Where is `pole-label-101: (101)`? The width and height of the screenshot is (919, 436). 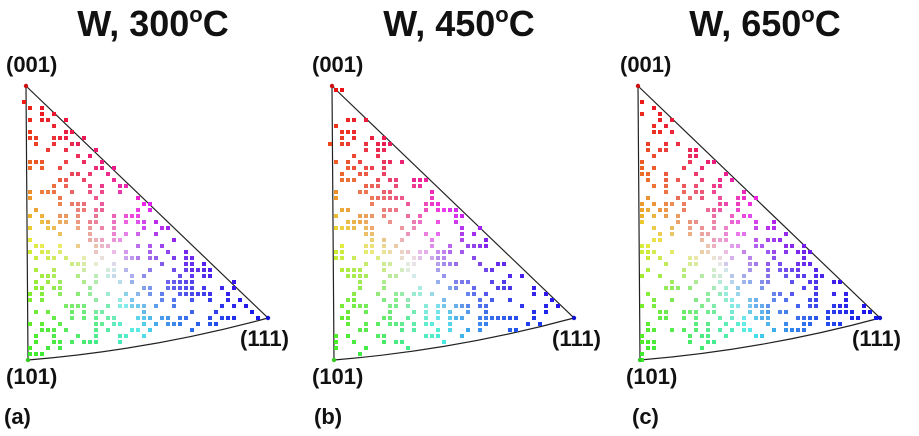 pole-label-101: (101) is located at coordinates (652, 376).